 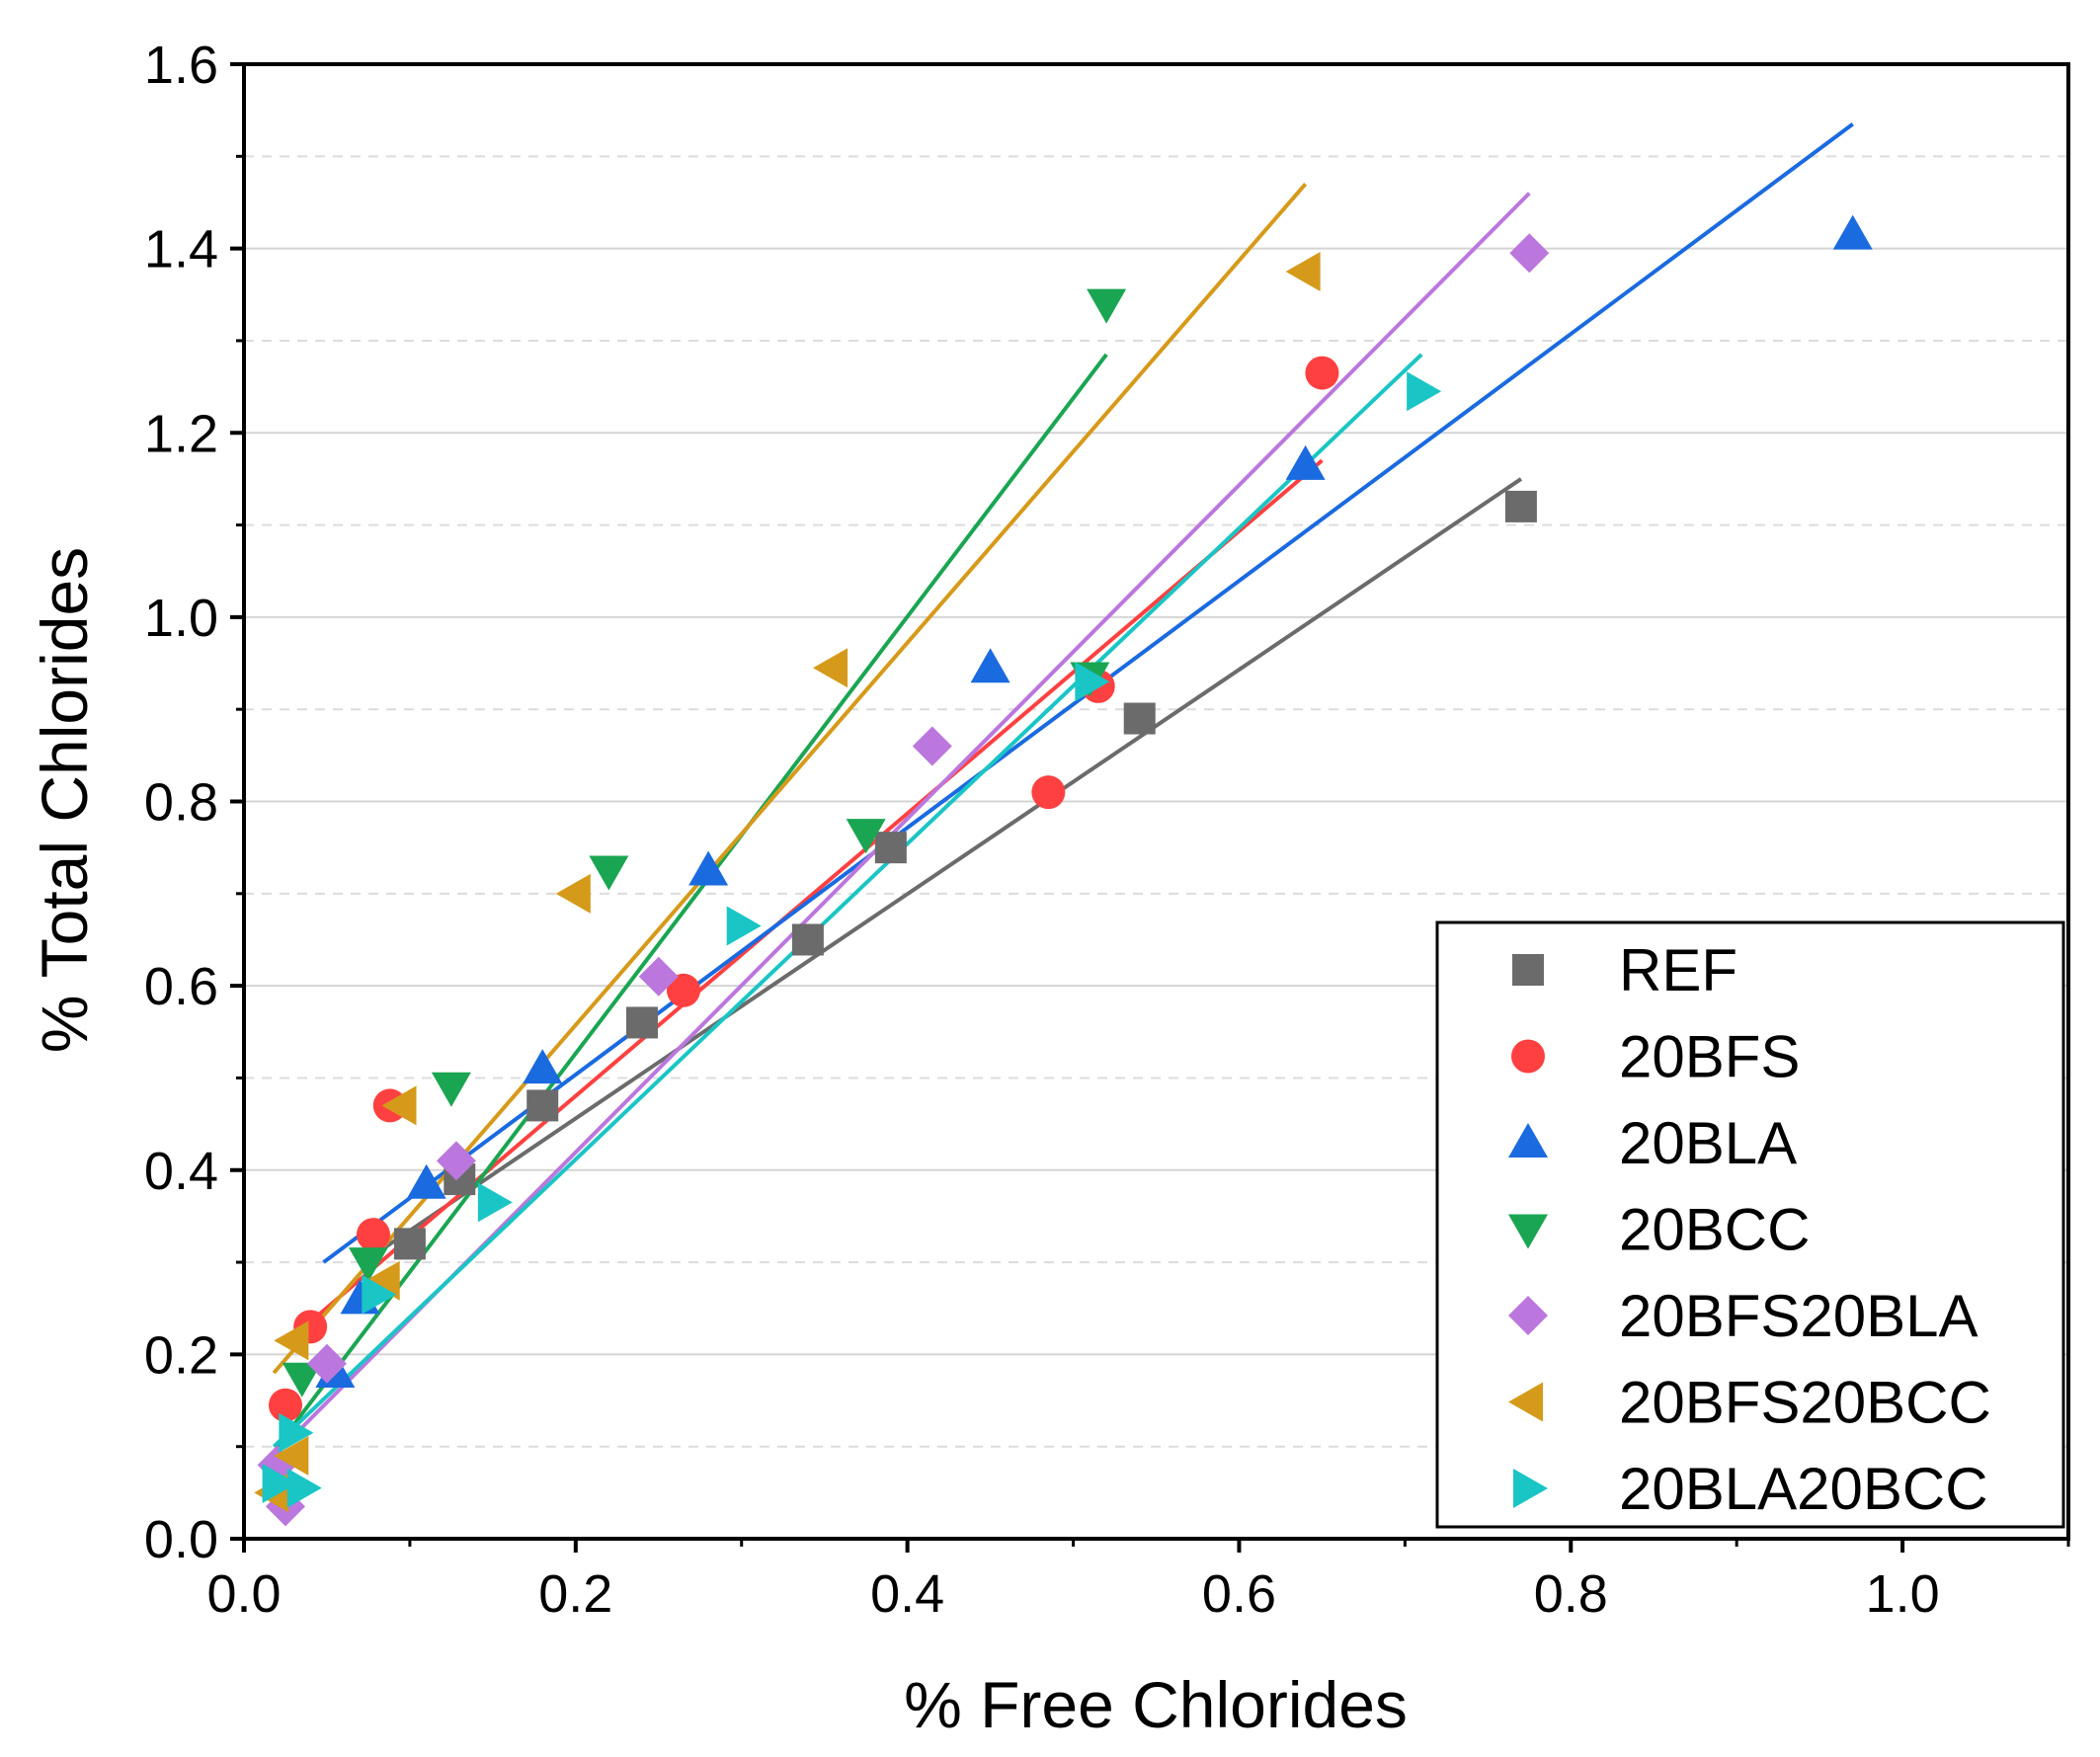 What do you see at coordinates (243, 1594) in the screenshot?
I see `x-tick-label: 0.0` at bounding box center [243, 1594].